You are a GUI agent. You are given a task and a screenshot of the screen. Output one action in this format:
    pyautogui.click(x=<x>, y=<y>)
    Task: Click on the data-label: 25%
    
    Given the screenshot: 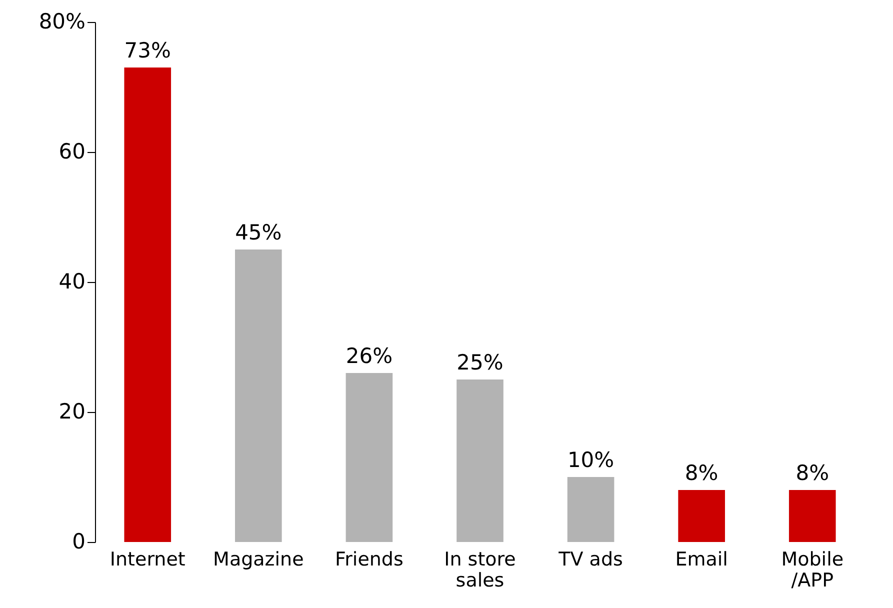 What is the action you would take?
    pyautogui.click(x=480, y=362)
    